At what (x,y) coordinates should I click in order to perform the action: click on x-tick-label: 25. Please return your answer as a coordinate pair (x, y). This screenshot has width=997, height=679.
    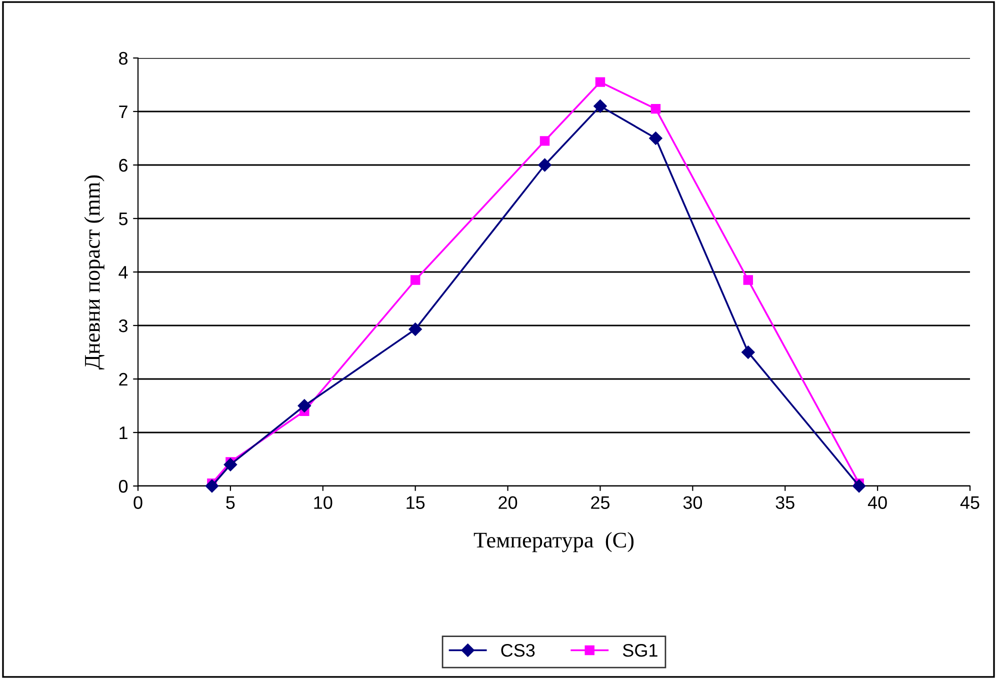
    Looking at the image, I should click on (600, 502).